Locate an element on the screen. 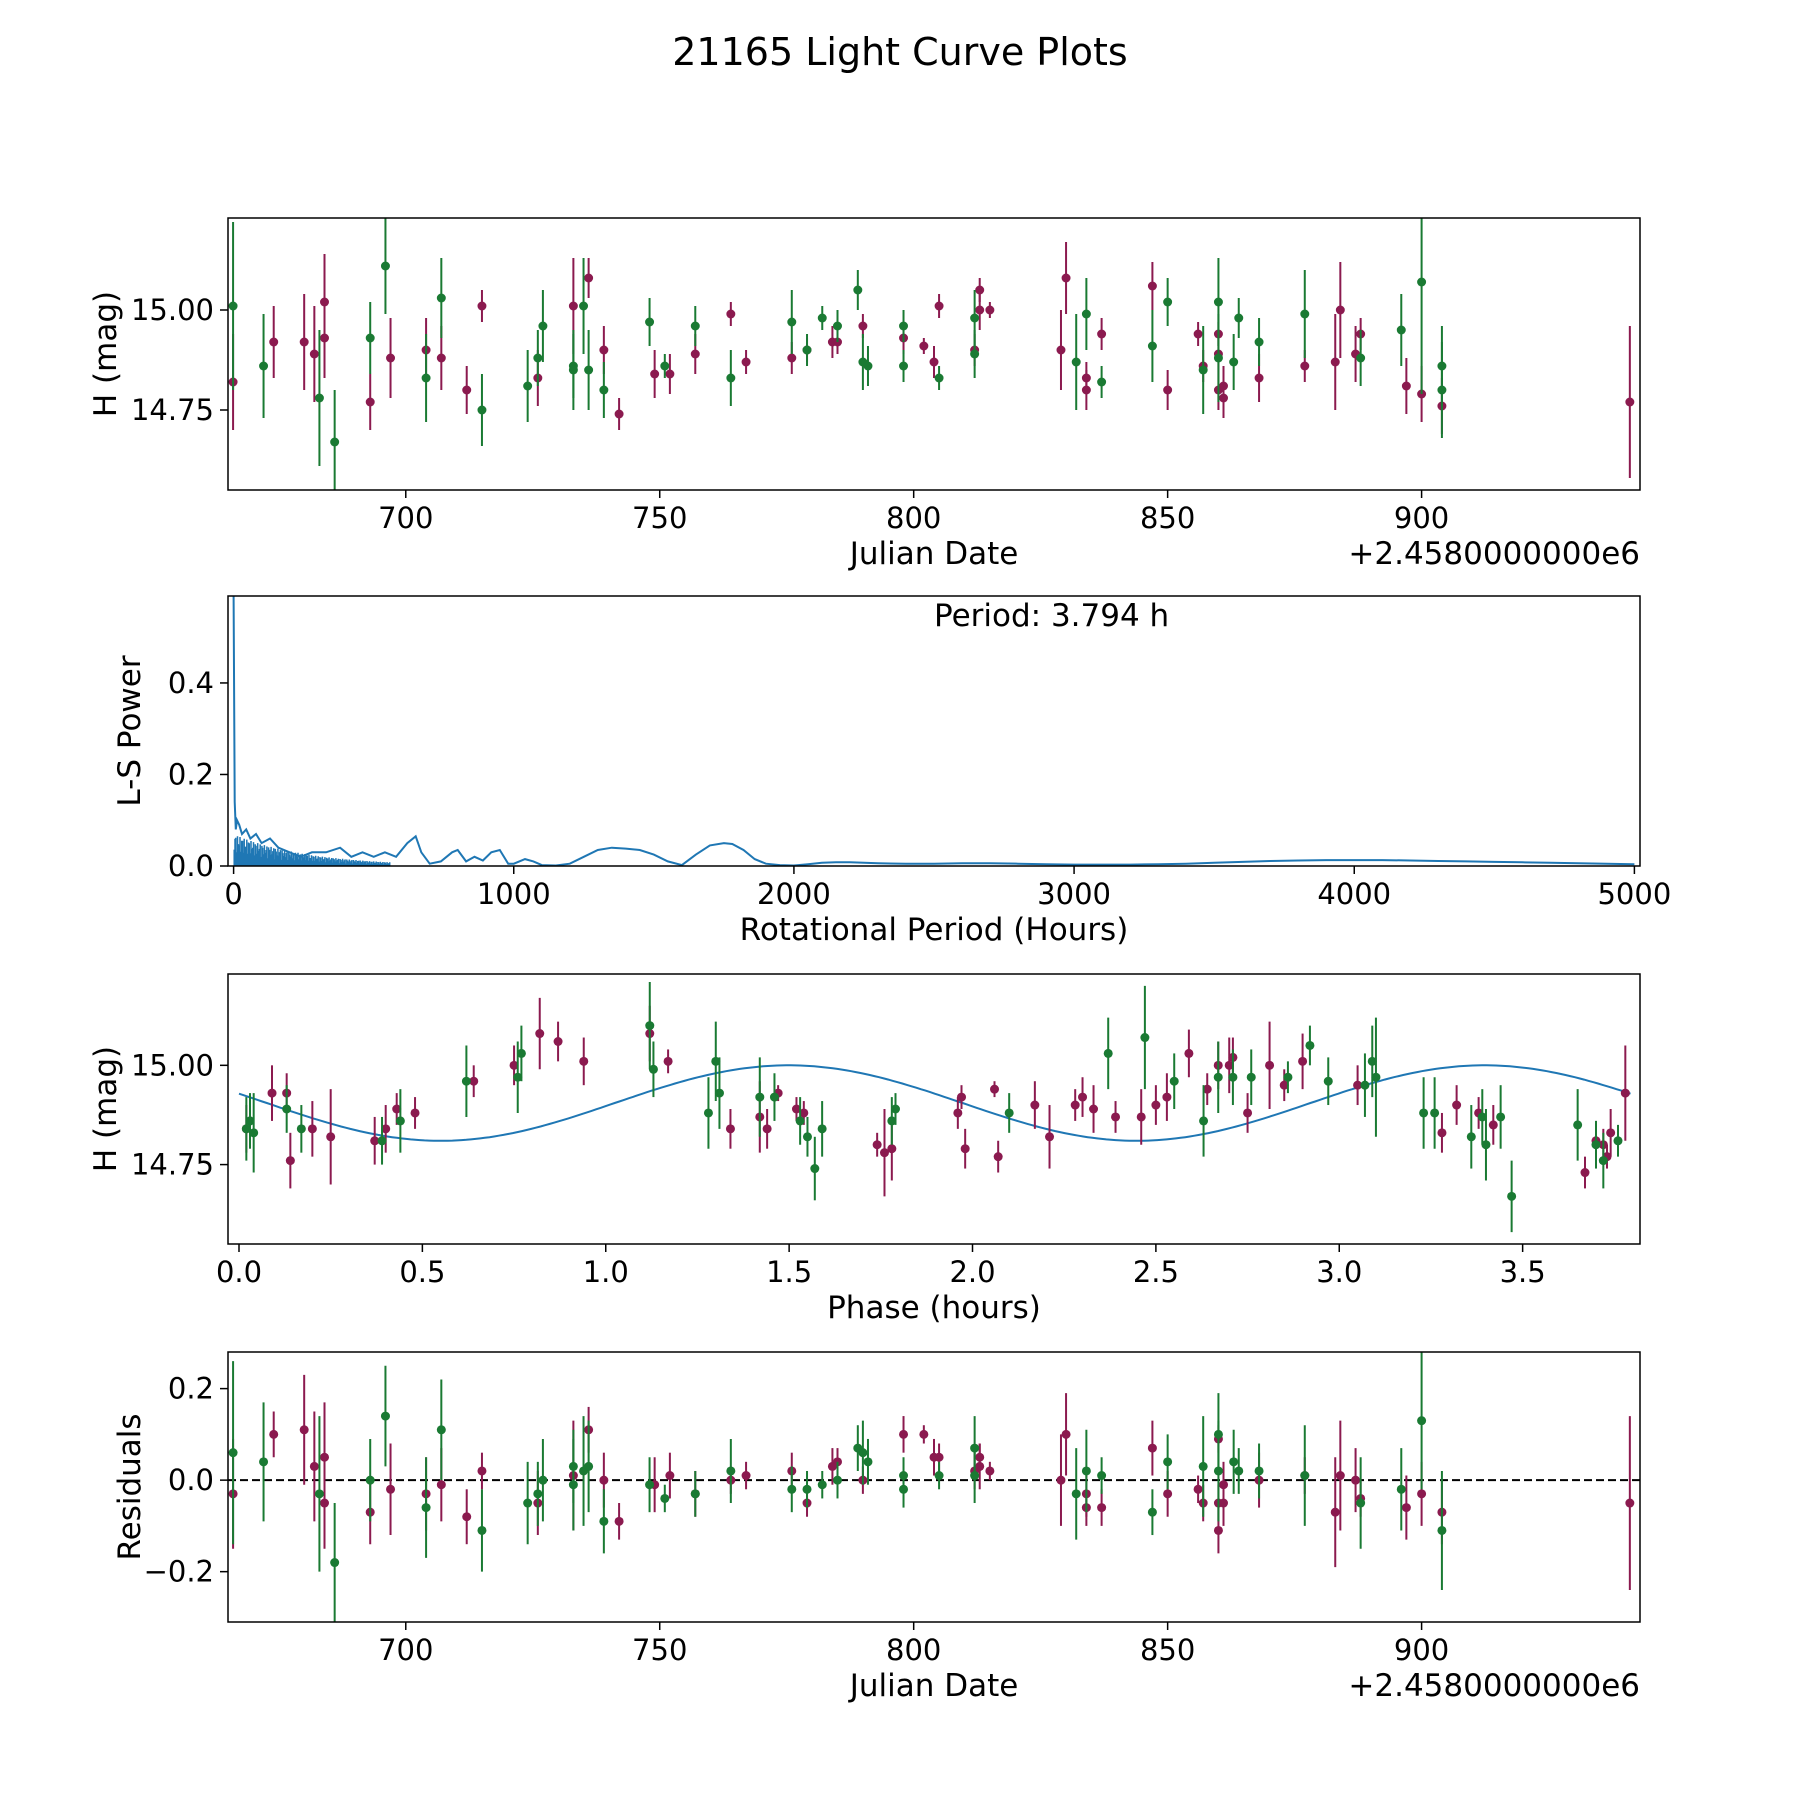  y-axis-label: H (mag) is located at coordinates (106, 354).